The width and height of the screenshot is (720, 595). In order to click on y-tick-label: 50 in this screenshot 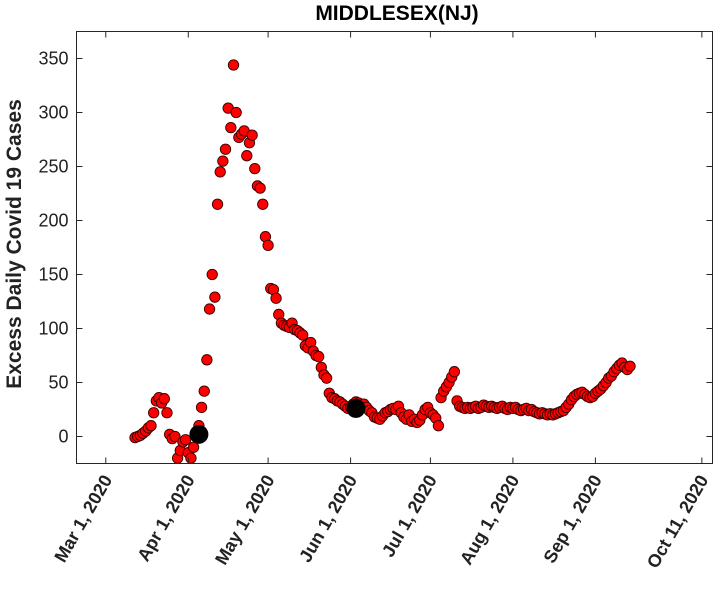, I will do `click(58, 383)`.